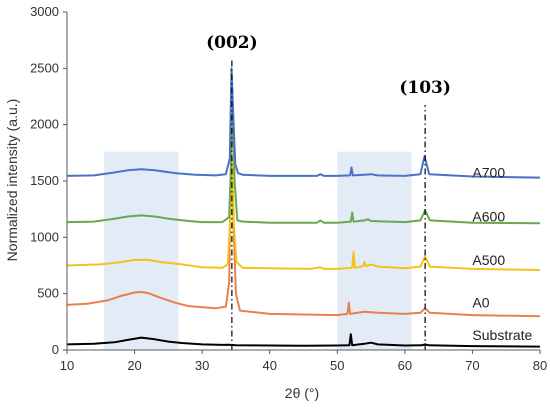  Describe the element at coordinates (269, 365) in the screenshot. I see `x-tick-label: 40` at that location.